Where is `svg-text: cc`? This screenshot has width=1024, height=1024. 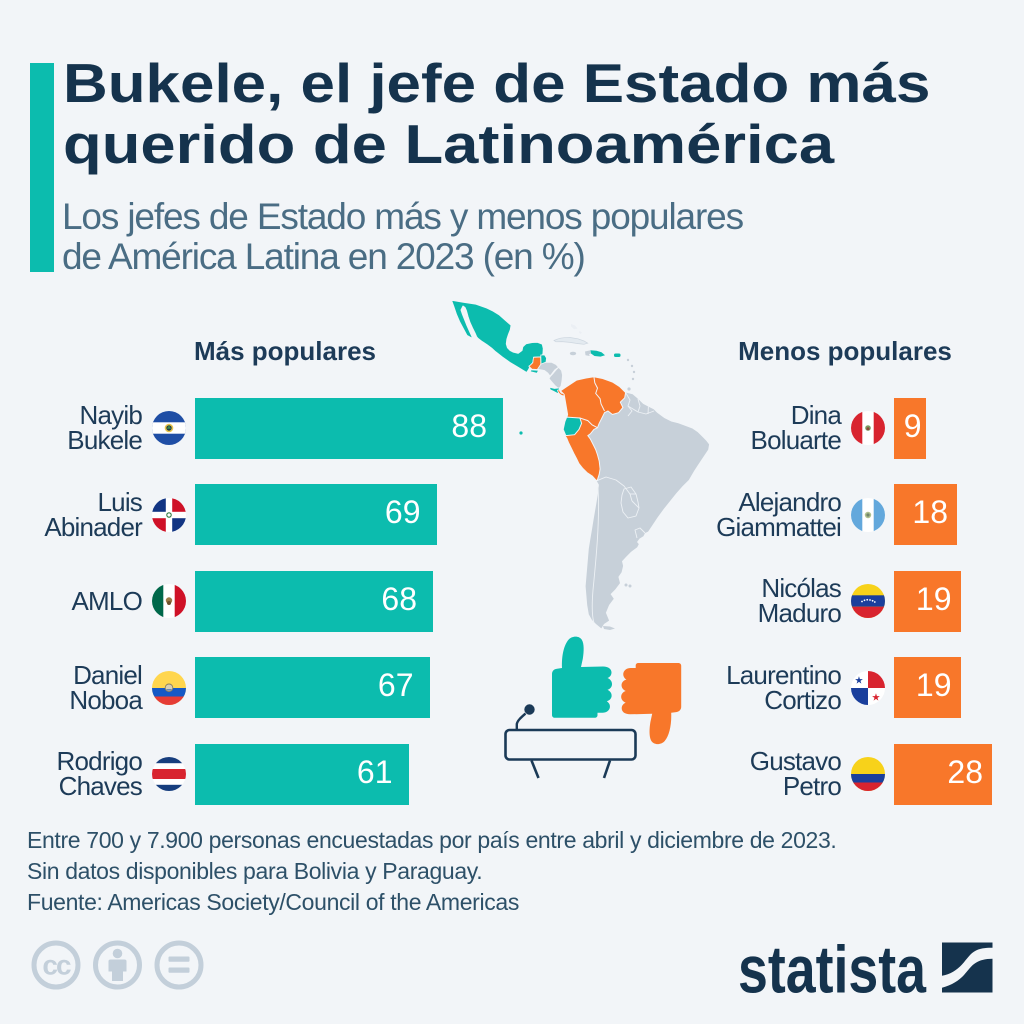
svg-text: cc is located at coordinates (56, 965).